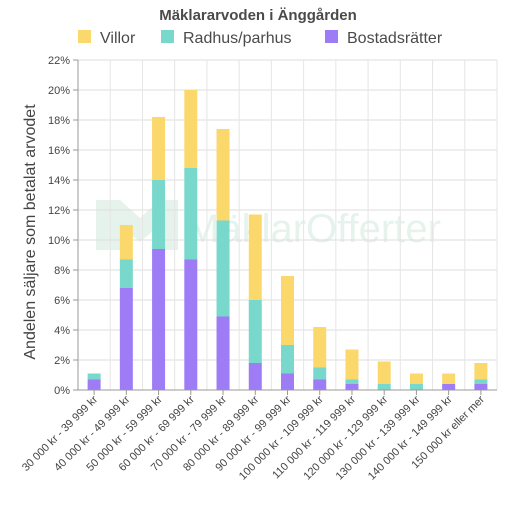 This screenshot has height=520, width=520. What do you see at coordinates (237, 38) in the screenshot?
I see `legend-label: Radhus/parhus` at bounding box center [237, 38].